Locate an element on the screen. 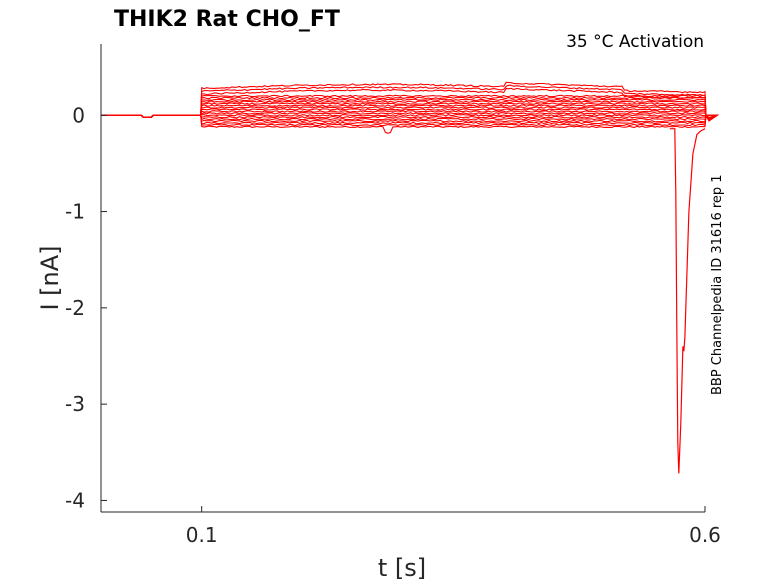  condition-annotation: 35 °C Activation is located at coordinates (635, 42).